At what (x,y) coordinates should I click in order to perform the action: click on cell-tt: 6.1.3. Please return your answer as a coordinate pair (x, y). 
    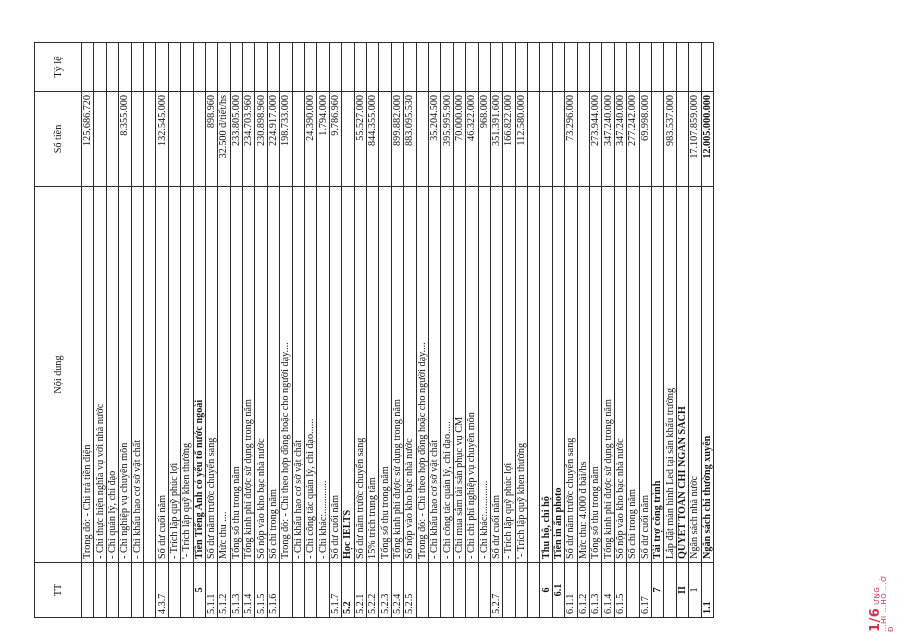
    Looking at the image, I should click on (595, 590).